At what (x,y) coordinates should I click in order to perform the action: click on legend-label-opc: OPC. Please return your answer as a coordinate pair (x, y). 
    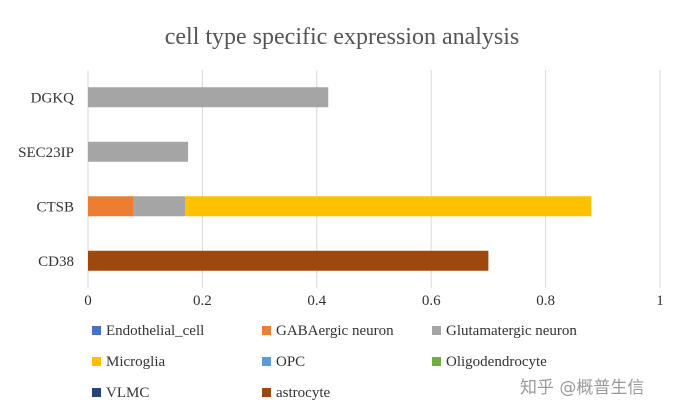
    Looking at the image, I should click on (290, 362).